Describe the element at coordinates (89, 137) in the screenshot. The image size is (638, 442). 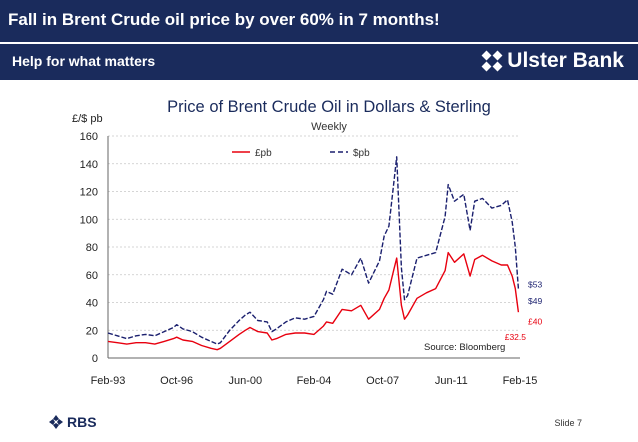
I see `y-tick-label: 160` at that location.